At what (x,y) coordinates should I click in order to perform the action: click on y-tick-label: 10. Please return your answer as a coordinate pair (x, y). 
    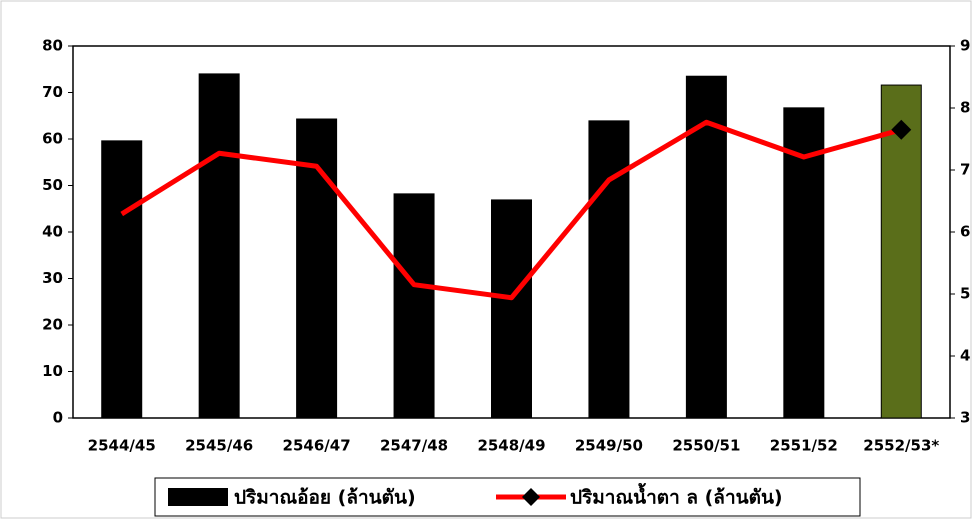
    Looking at the image, I should click on (52, 371).